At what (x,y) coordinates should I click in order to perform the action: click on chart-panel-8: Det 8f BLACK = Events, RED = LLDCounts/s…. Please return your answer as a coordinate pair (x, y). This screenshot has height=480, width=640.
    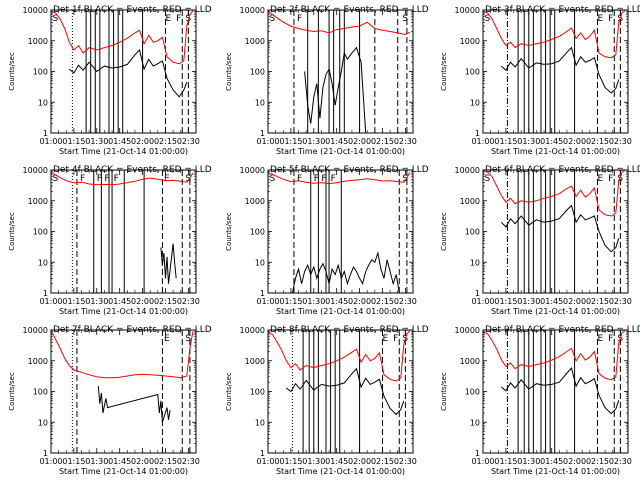
    Looking at the image, I should click on (327, 400).